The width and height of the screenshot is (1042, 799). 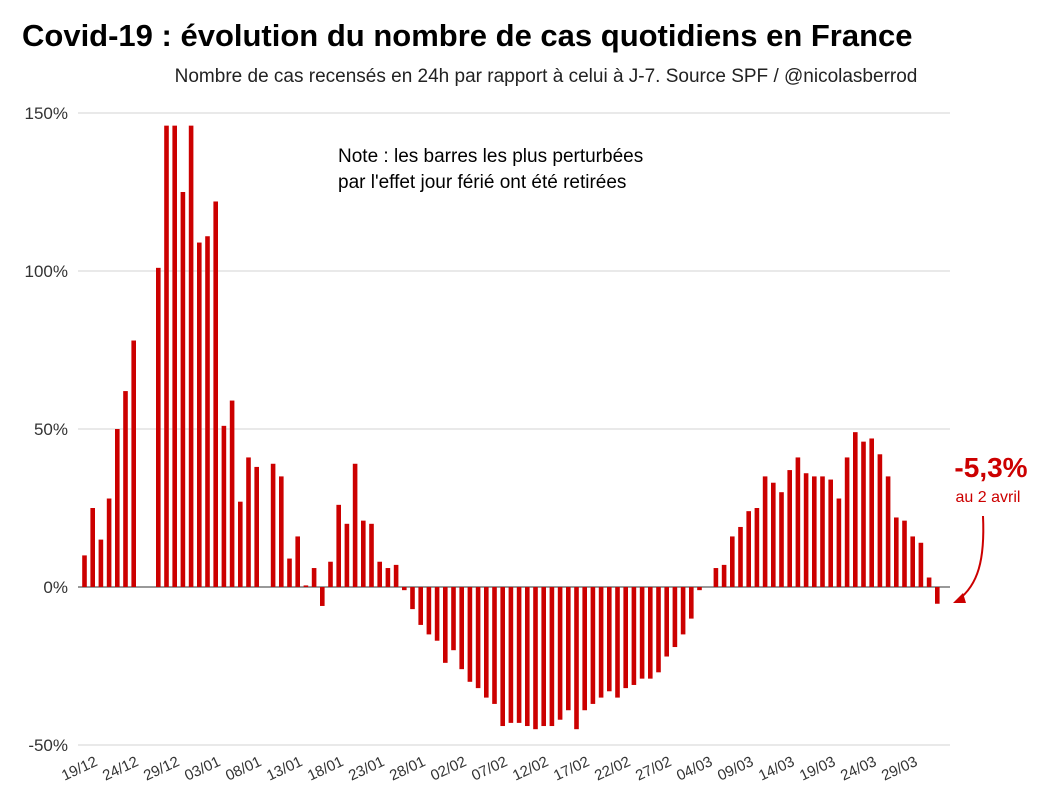 I want to click on x-tick-label: 13/01, so click(x=284, y=768).